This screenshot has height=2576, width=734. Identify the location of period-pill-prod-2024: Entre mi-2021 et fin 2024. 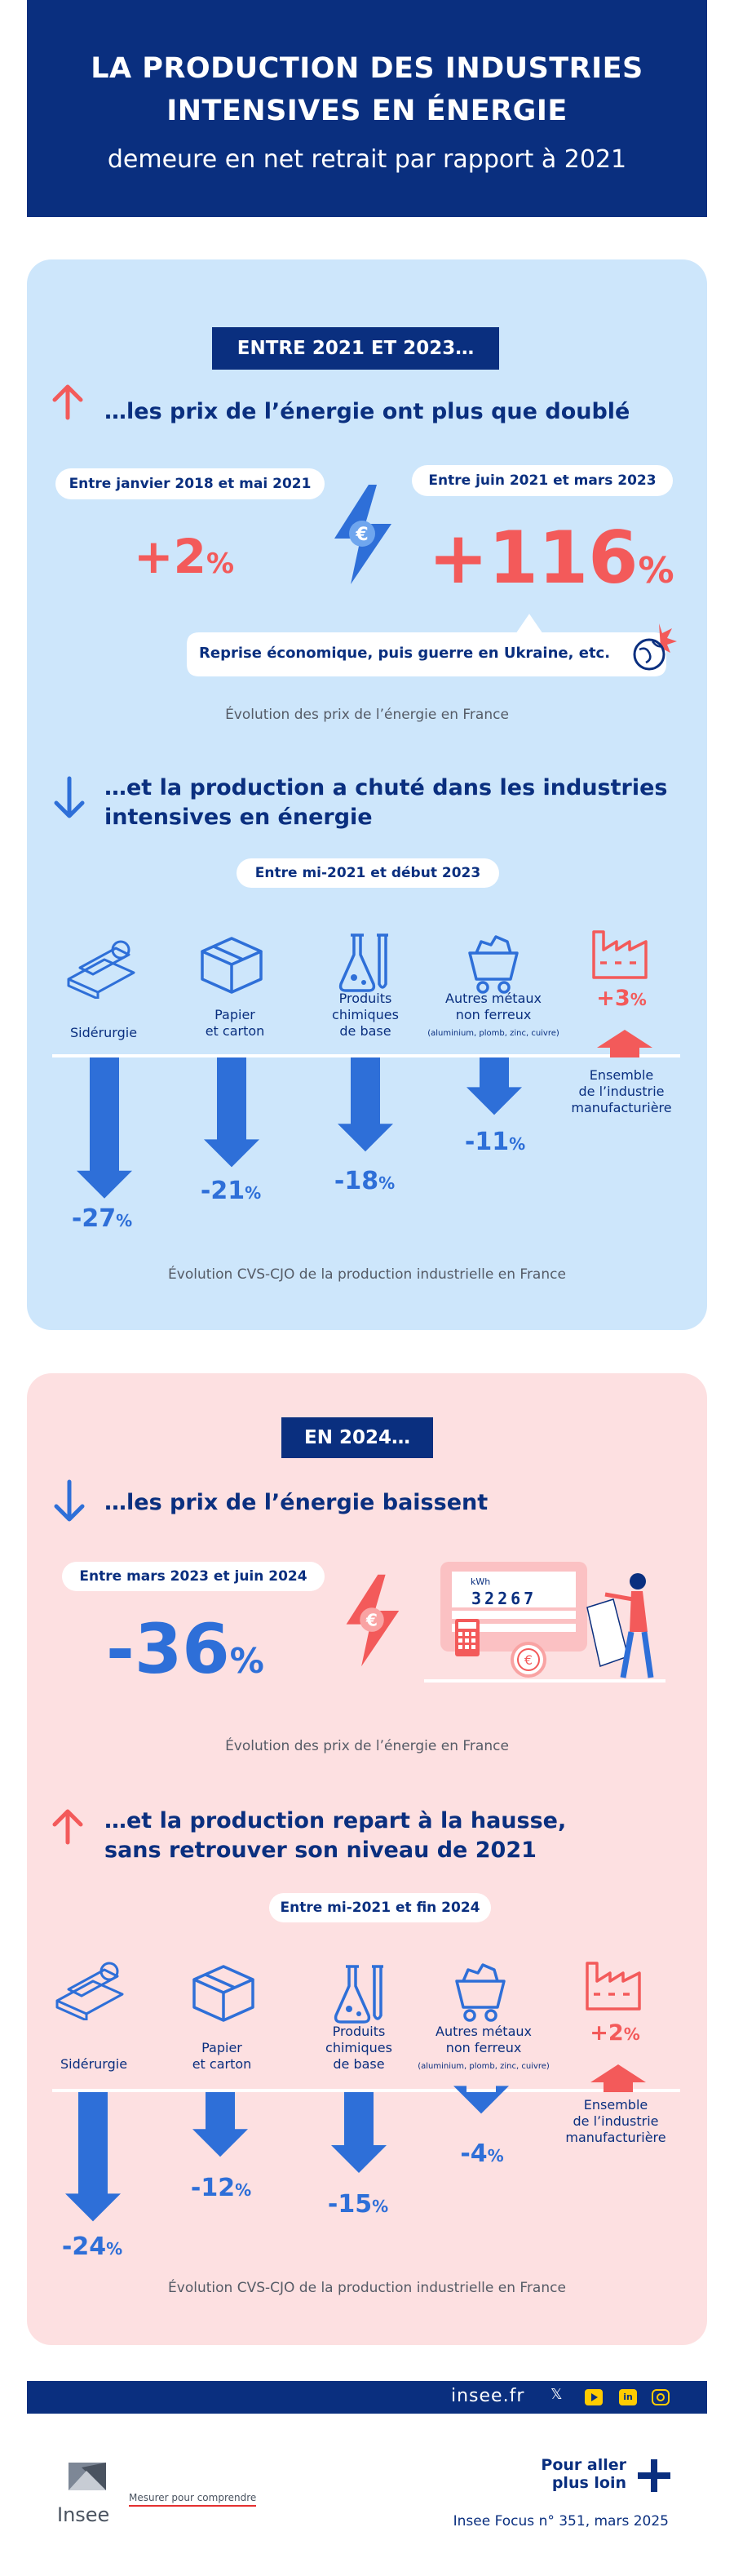
(380, 1908).